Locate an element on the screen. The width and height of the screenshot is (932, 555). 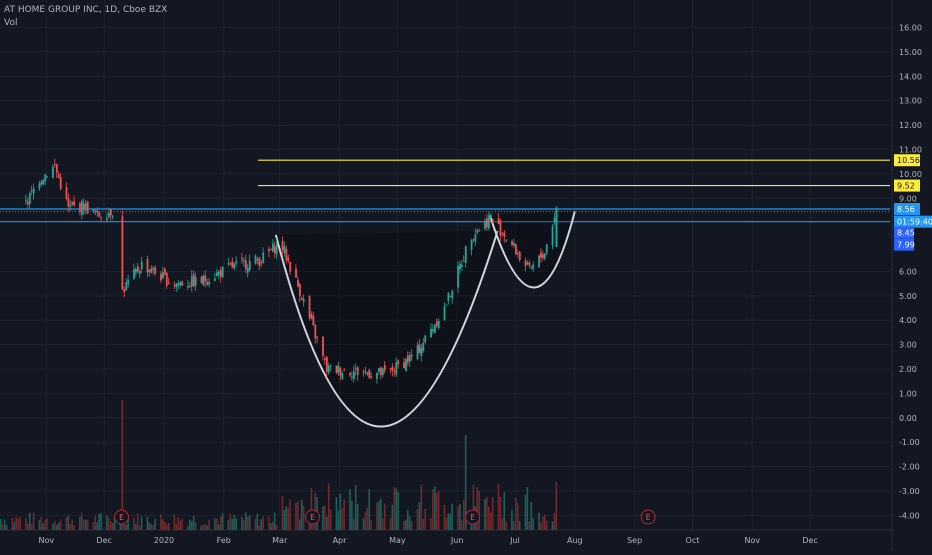
x-tick-label: Sep is located at coordinates (634, 540).